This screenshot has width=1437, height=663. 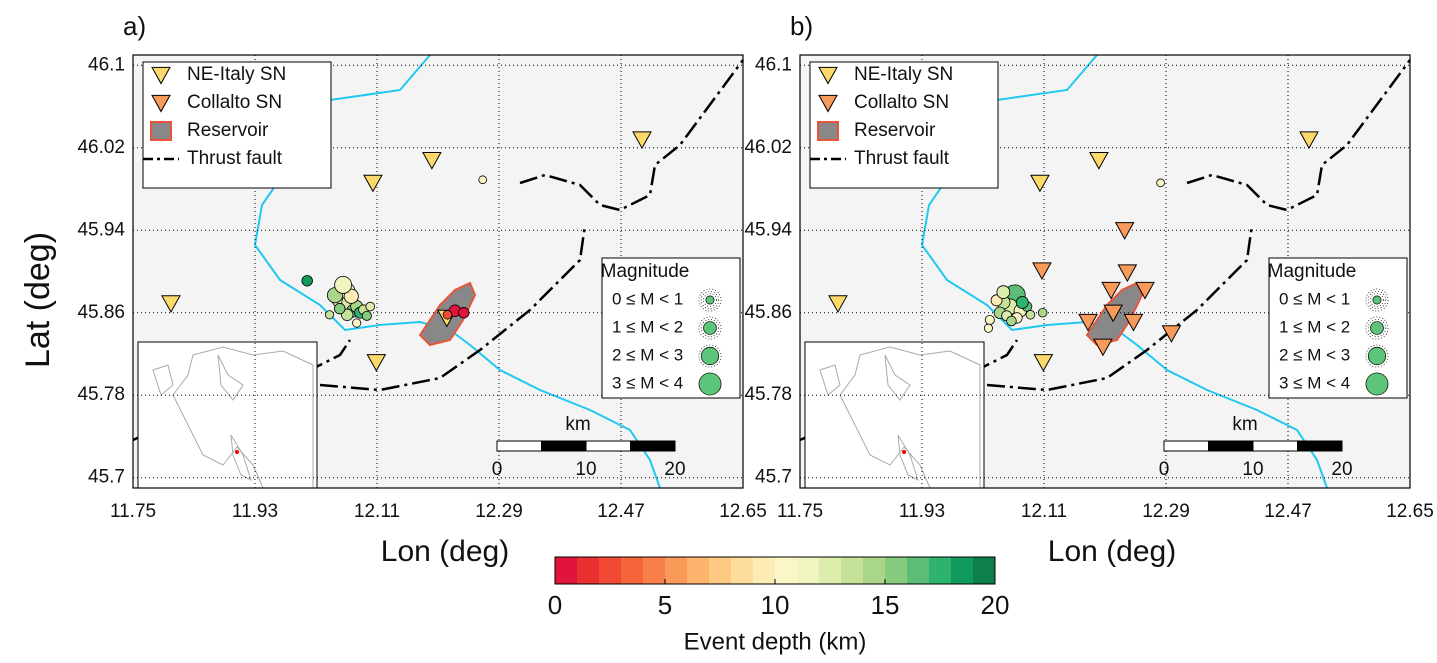 What do you see at coordinates (234, 102) in the screenshot?
I see `legend-label: Collalto SN` at bounding box center [234, 102].